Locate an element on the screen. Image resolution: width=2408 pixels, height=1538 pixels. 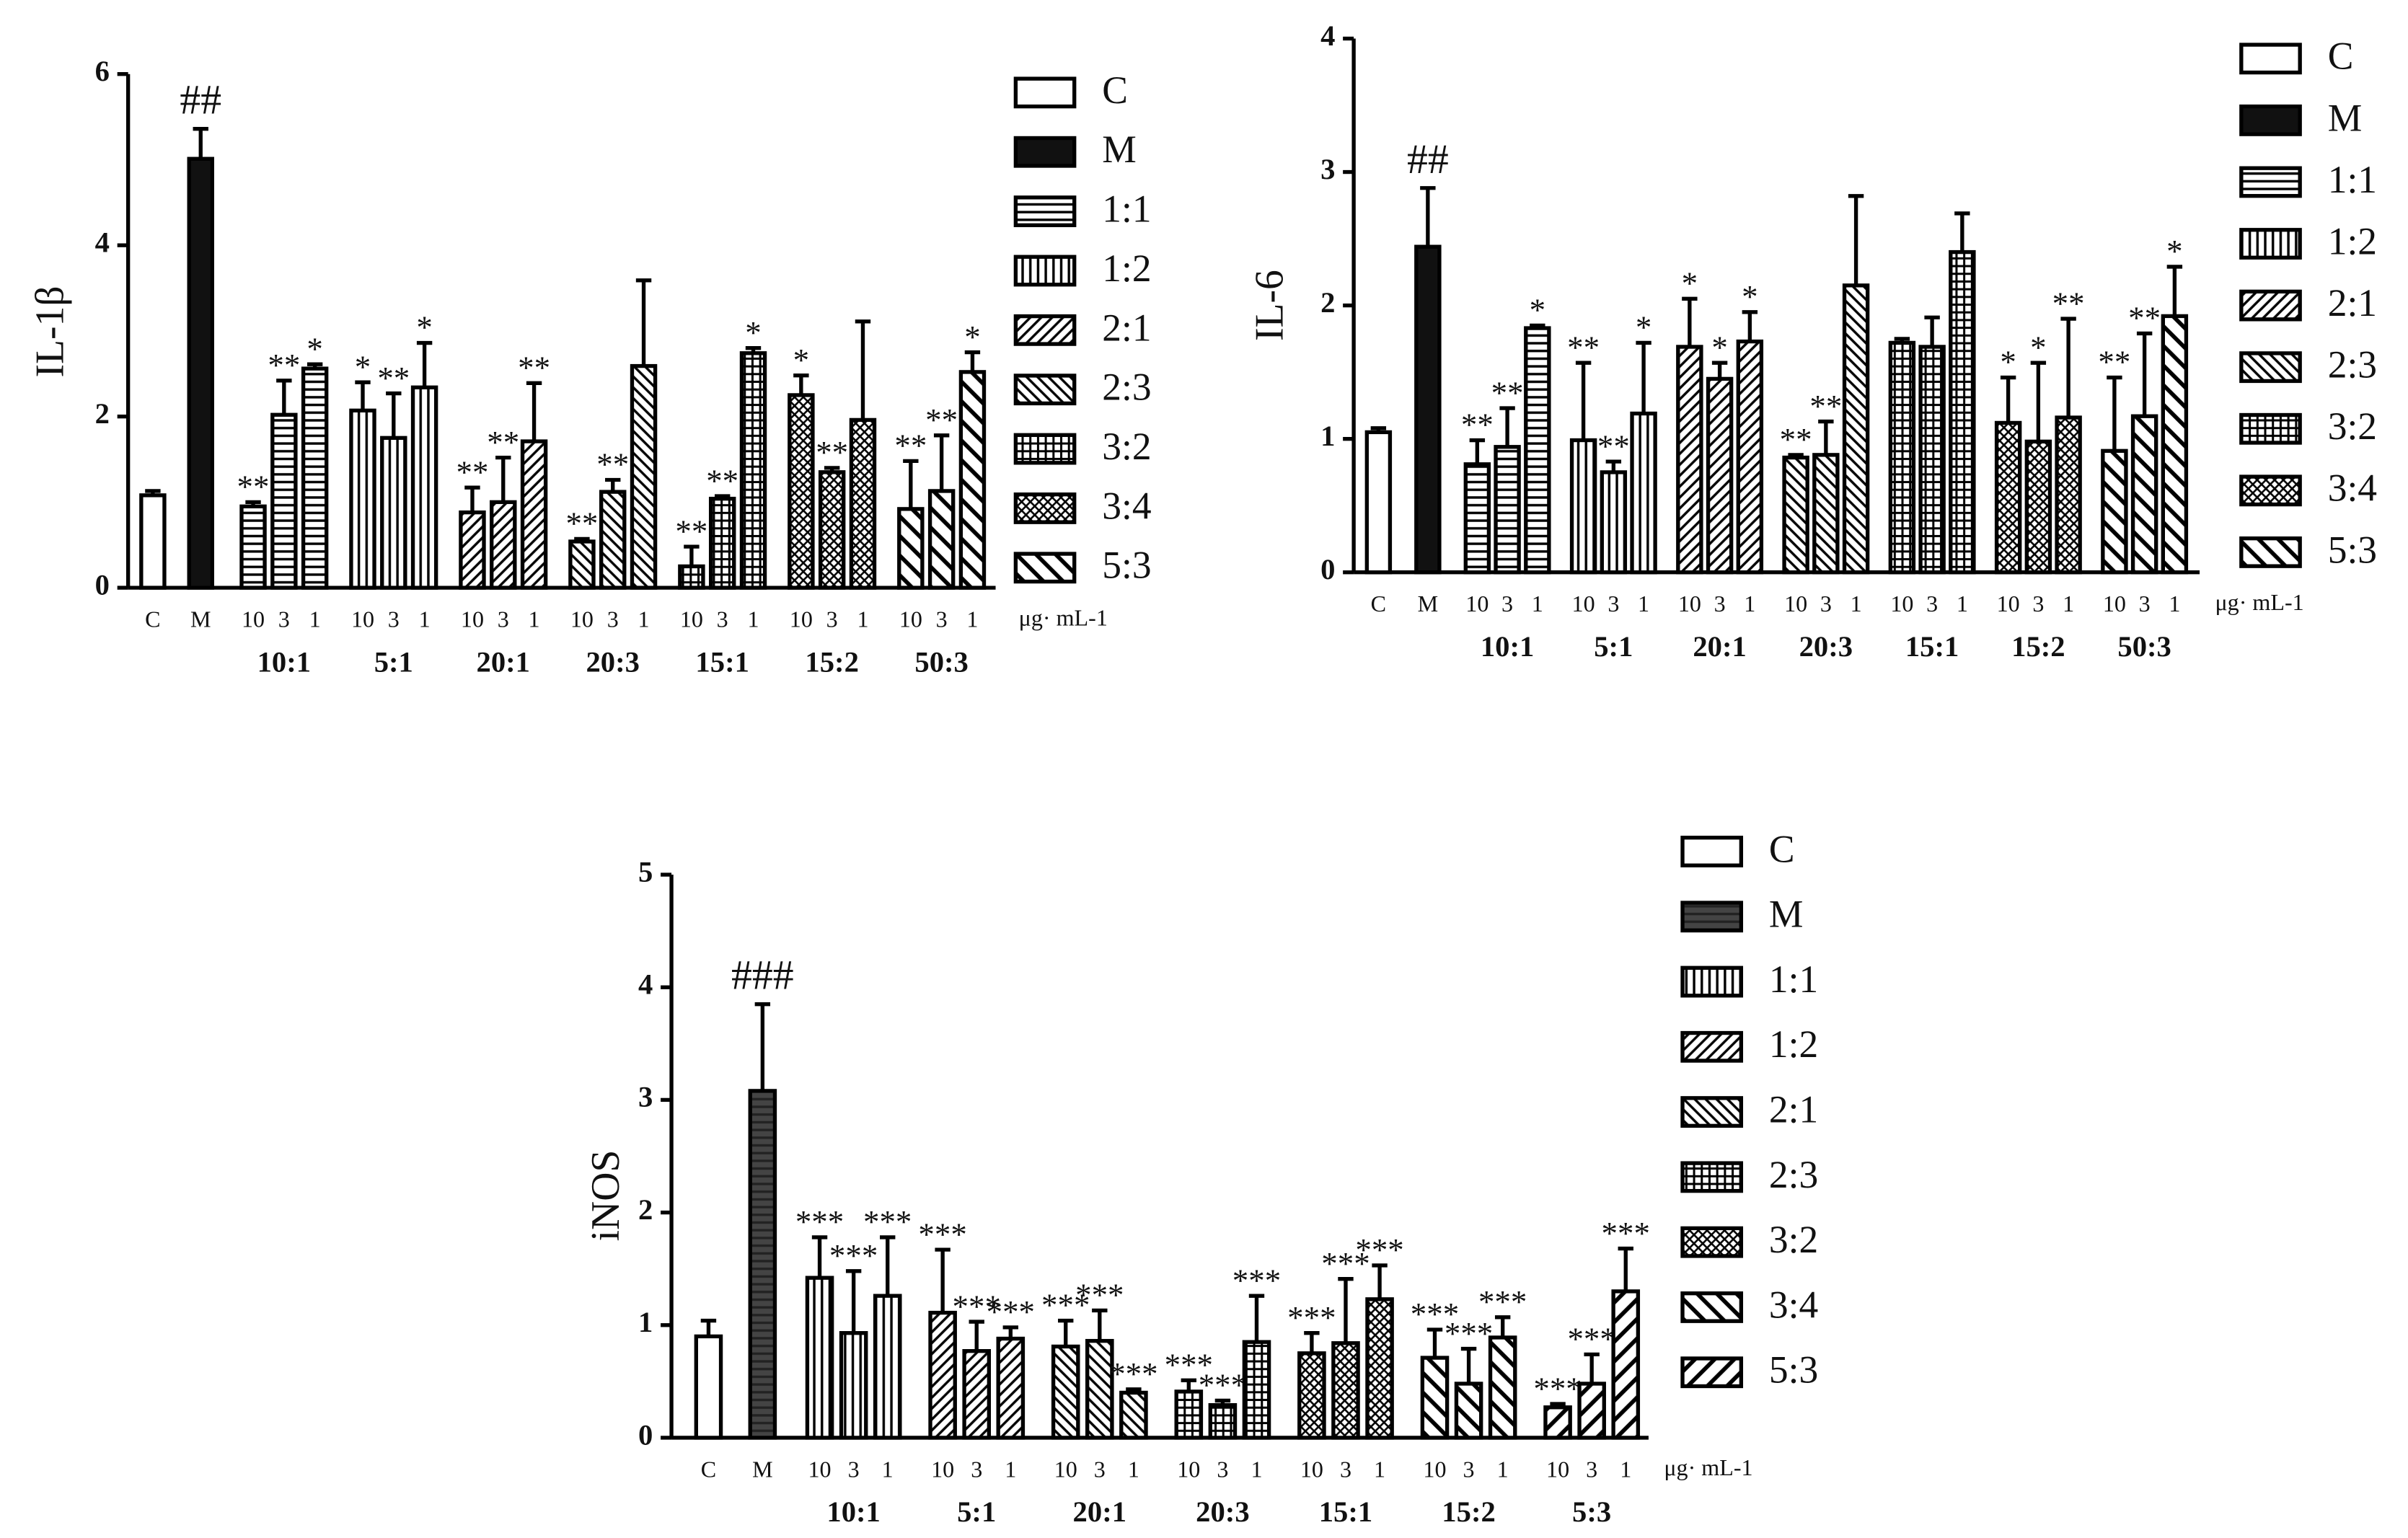
group-label: 5:1 is located at coordinates (1613, 647).